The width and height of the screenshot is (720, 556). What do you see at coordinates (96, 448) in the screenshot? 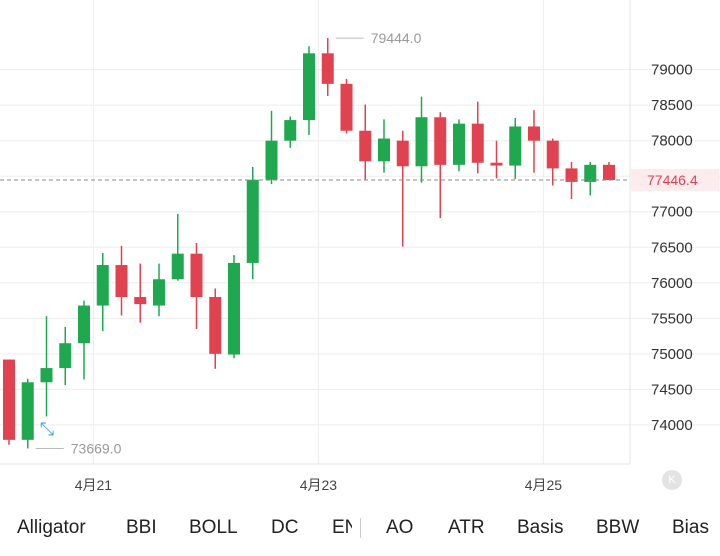
I see `low-price-label: 73669.0` at bounding box center [96, 448].